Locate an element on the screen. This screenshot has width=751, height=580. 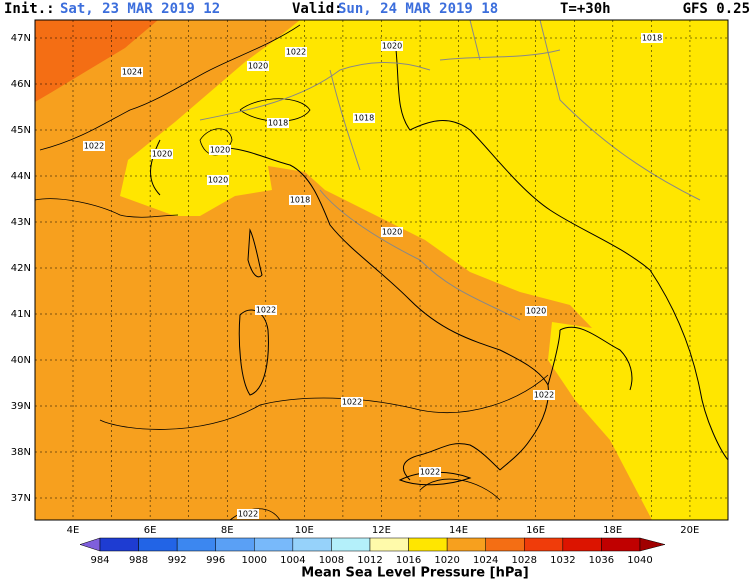
colorbar-label: 988 is located at coordinates (138, 560).